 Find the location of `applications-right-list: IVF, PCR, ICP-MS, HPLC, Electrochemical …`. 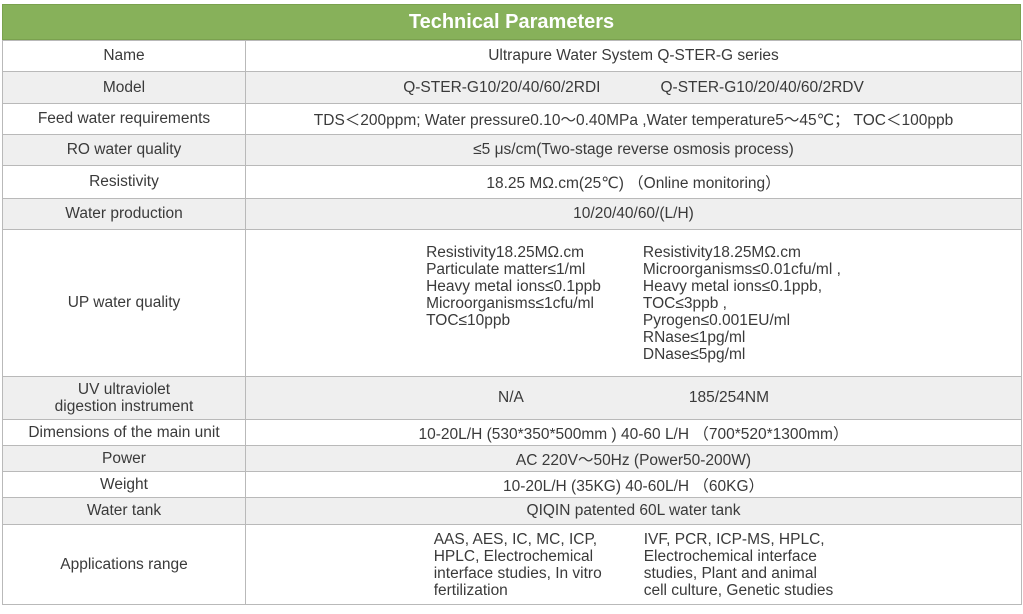

applications-right-list: IVF, PCR, ICP-MS, HPLC, Electrochemical … is located at coordinates (739, 565).